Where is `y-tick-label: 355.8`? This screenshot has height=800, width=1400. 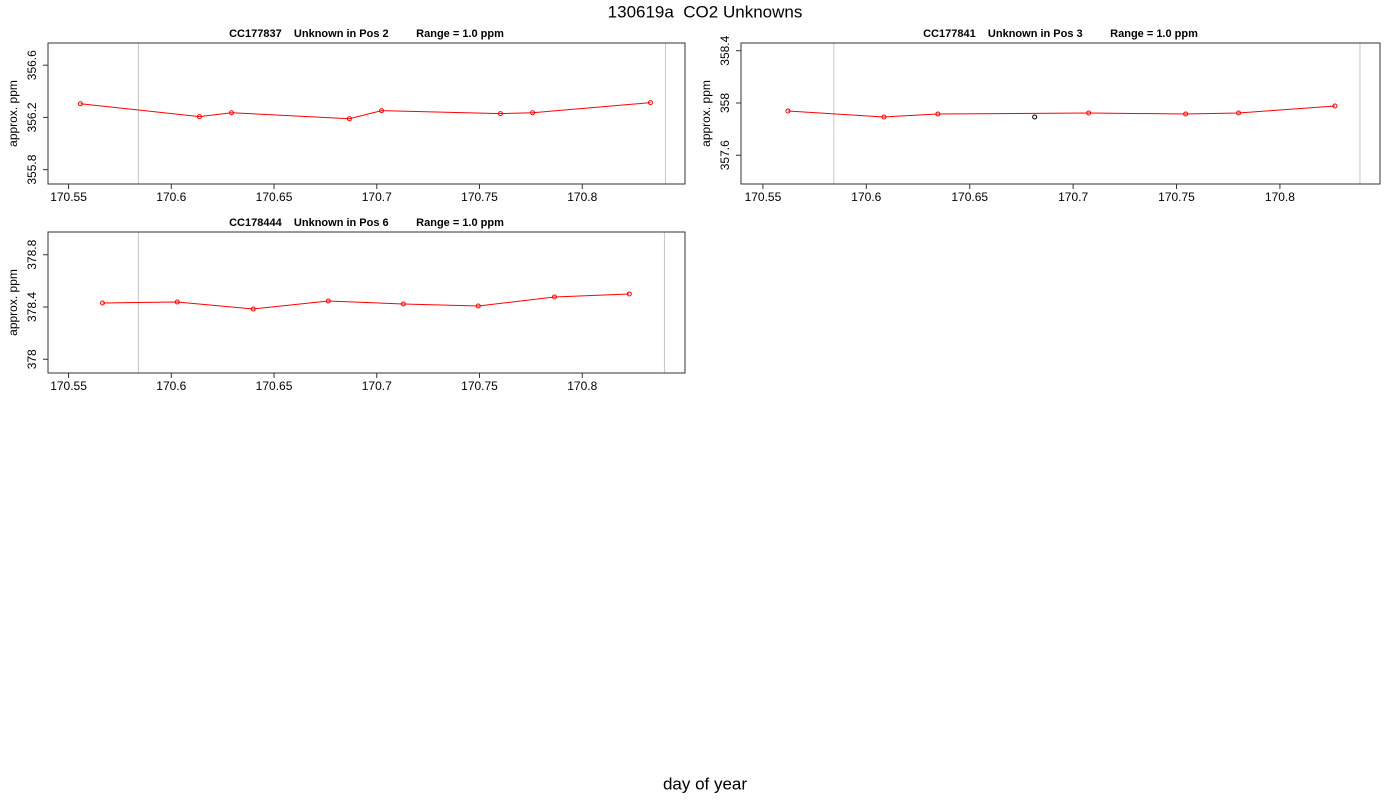 y-tick-label: 355.8 is located at coordinates (32, 169).